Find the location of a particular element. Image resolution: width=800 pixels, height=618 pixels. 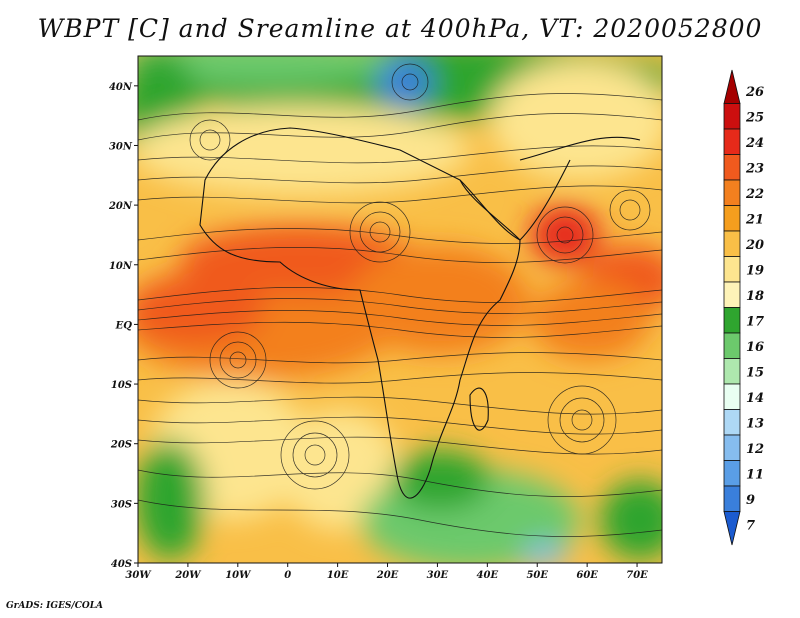

colorbar-label: 9 is located at coordinates (750, 500).